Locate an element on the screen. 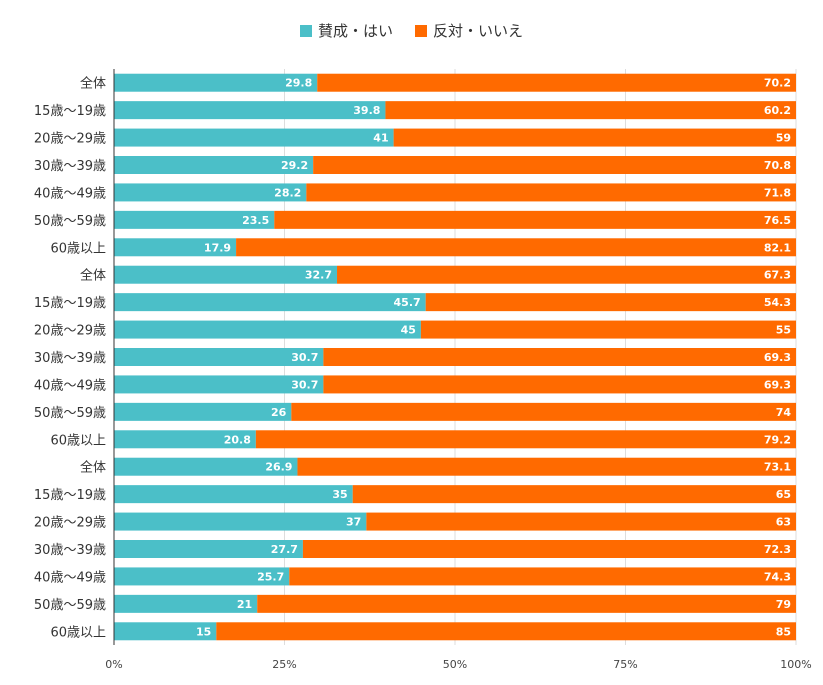 The height and width of the screenshot is (685, 823). data-label: 71.8 is located at coordinates (777, 192).